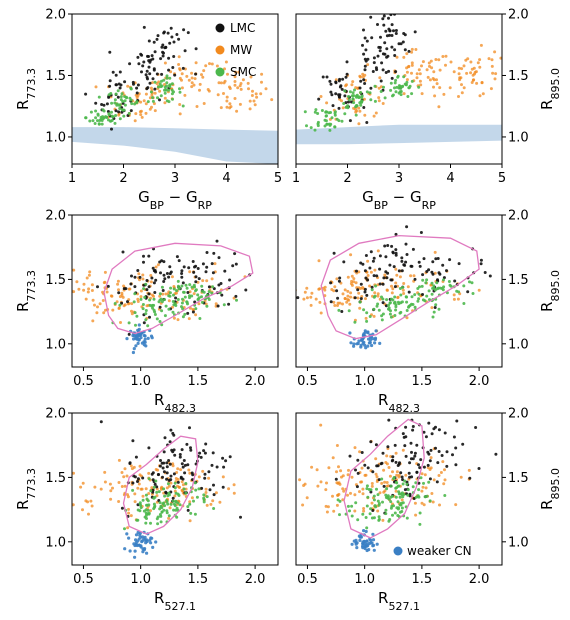 Image resolution: width=570 pixels, height=620 pixels. What do you see at coordinates (364, 541) in the screenshot?
I see `series-weaker-cn` at bounding box center [364, 541].